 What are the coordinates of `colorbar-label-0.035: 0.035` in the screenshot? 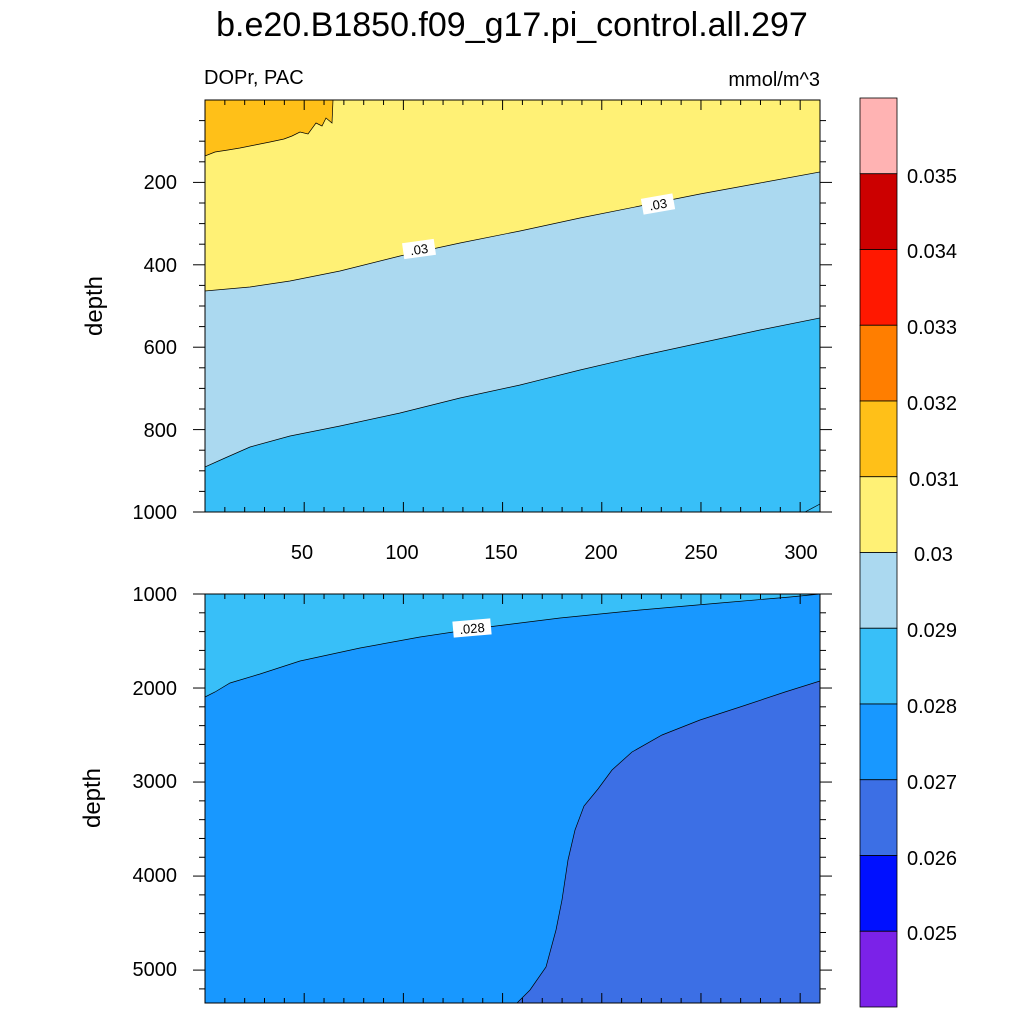 It's located at (932, 177).